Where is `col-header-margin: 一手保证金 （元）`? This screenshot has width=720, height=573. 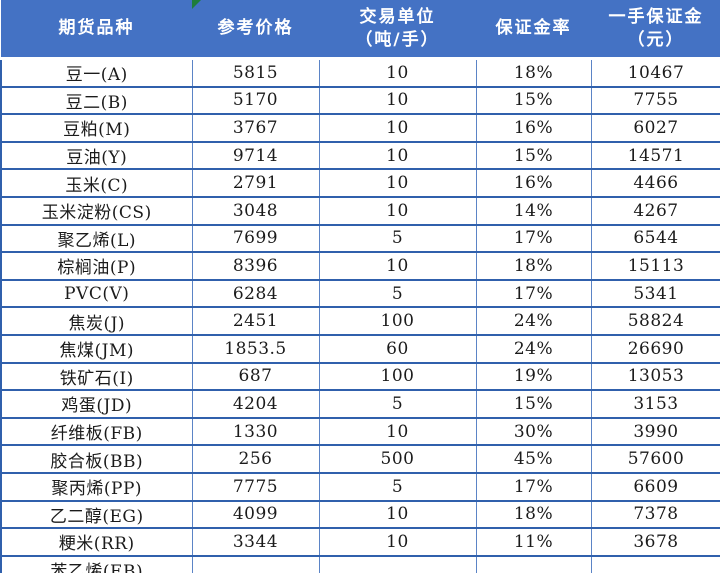 col-header-margin: 一手保证金 （元） is located at coordinates (655, 30).